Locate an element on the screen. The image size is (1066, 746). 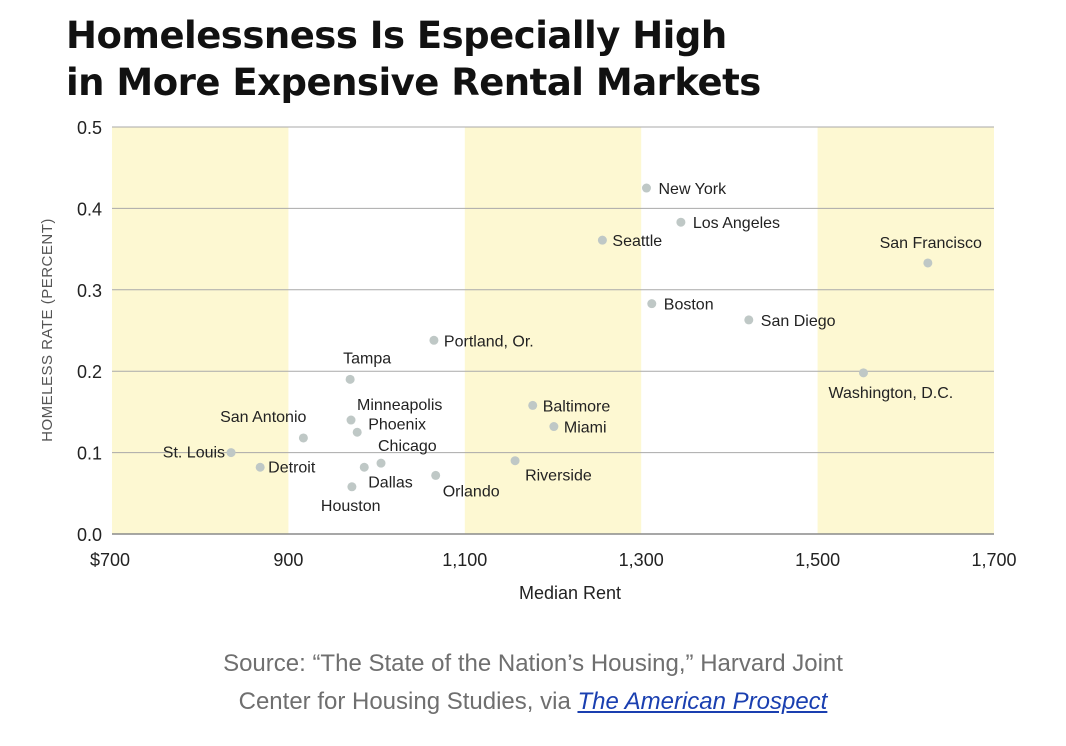
x-tick-label-2: 1,100 is located at coordinates (464, 560).